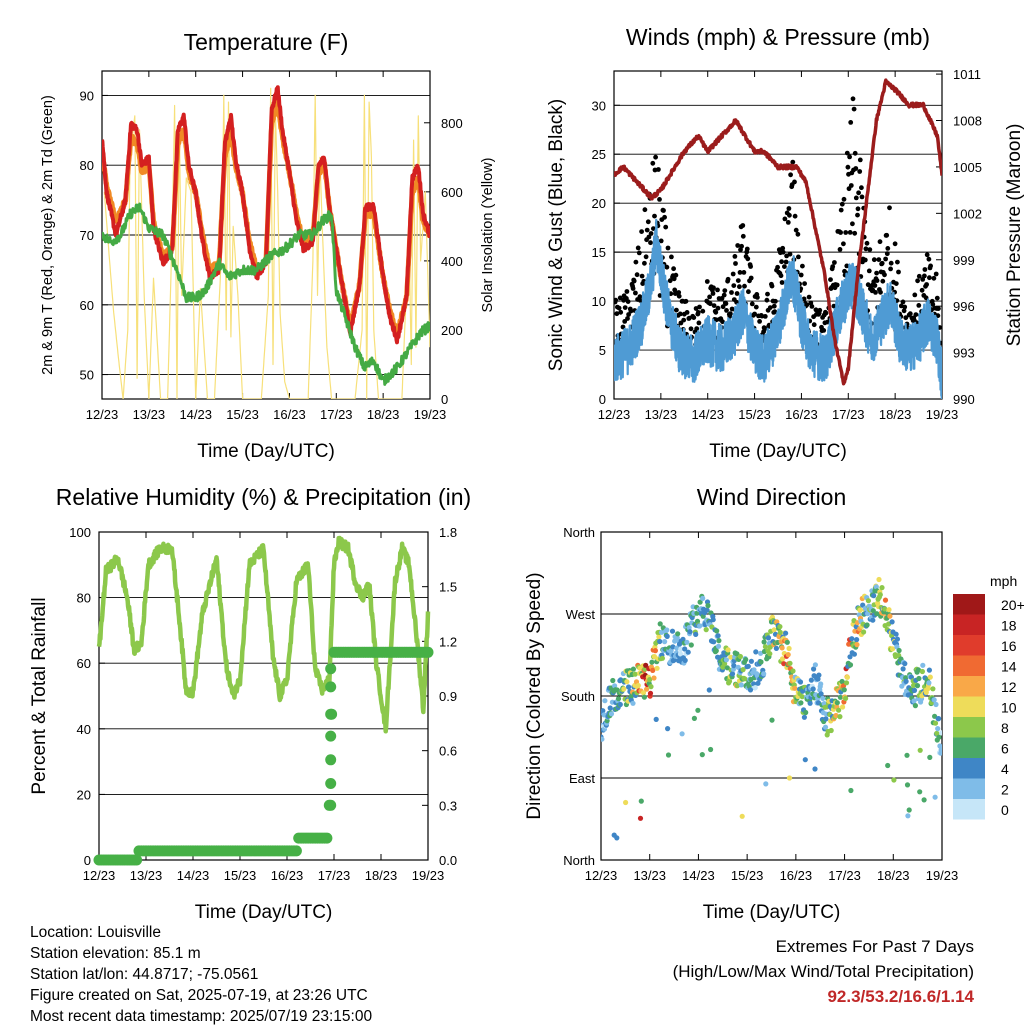 Image resolution: width=1024 pixels, height=1027 pixels. I want to click on x-tick-label: 17/23, so click(336, 414).